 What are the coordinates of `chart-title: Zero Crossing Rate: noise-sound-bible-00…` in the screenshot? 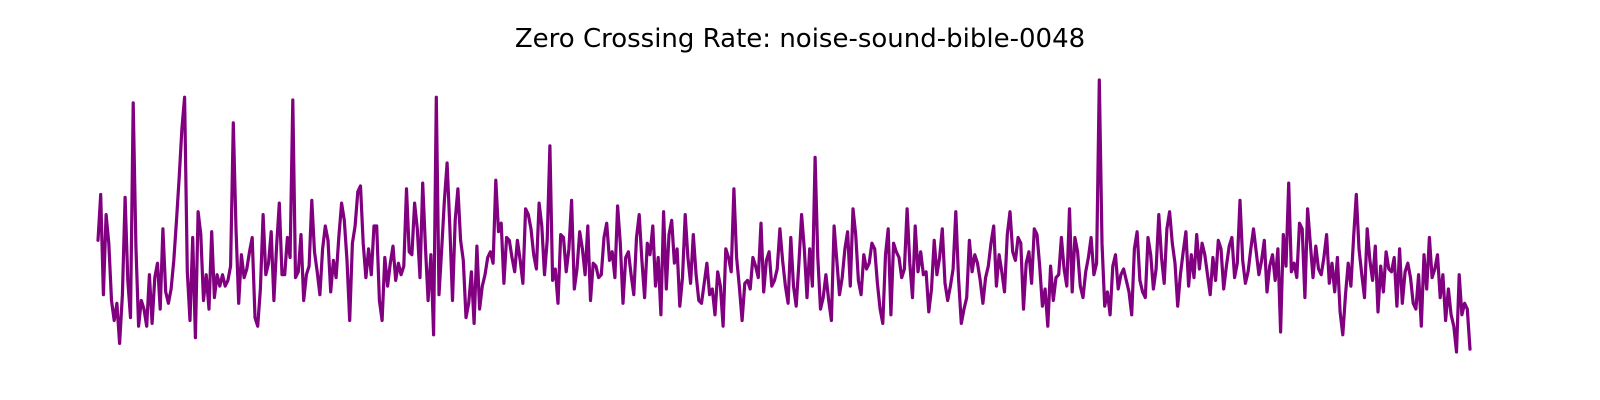 It's located at (800, 39).